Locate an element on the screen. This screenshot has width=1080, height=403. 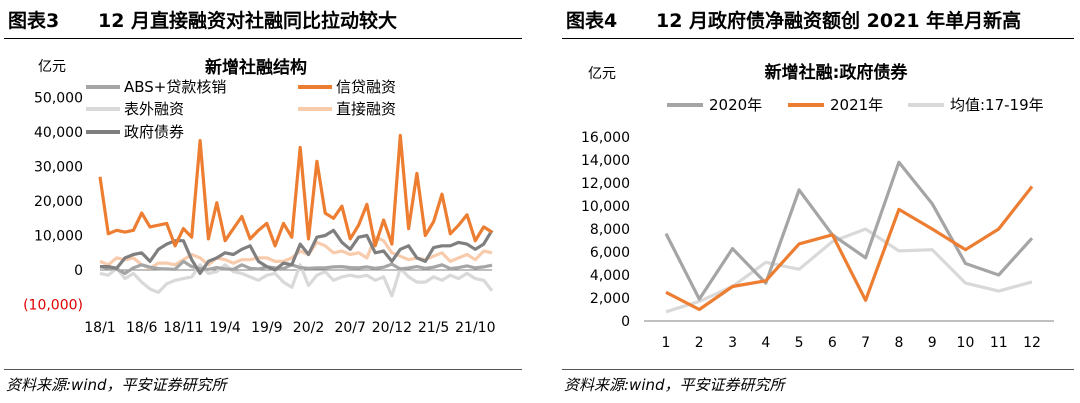
x-tick-label: 8 is located at coordinates (898, 343).